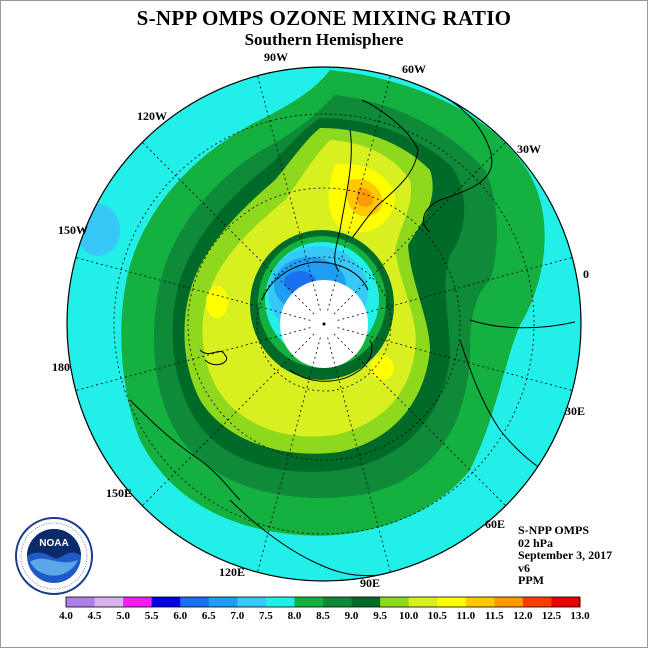 This screenshot has width=648, height=648. What do you see at coordinates (152, 116) in the screenshot?
I see `lon-label-120w: 120W` at bounding box center [152, 116].